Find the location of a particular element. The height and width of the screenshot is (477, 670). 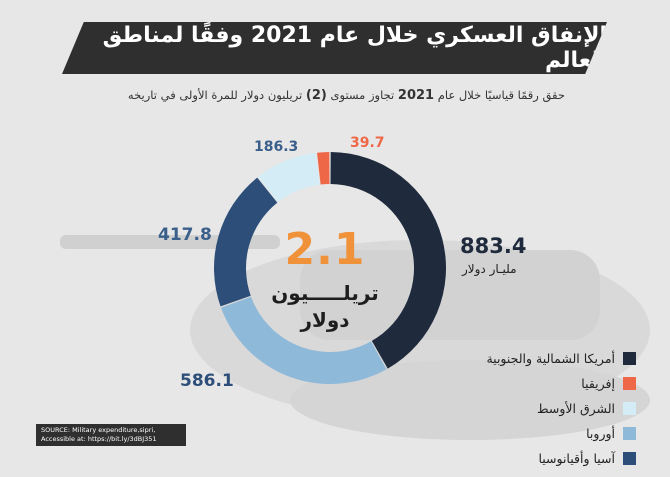

center-total: 2.1 is located at coordinates (325, 249).